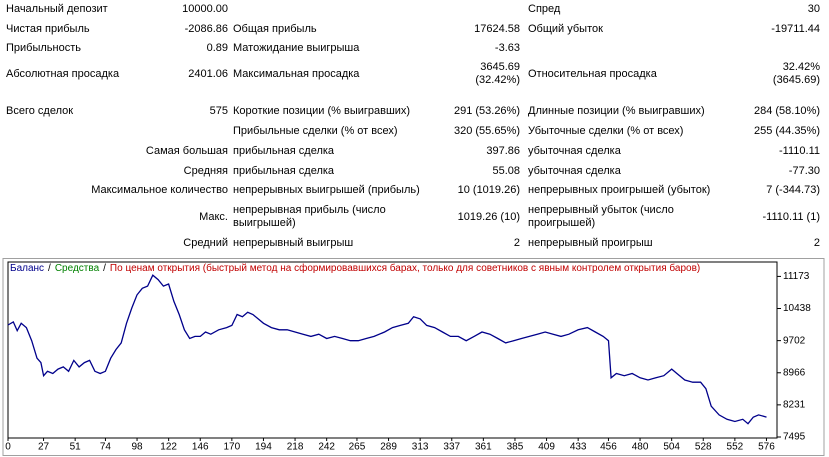 The width and height of the screenshot is (829, 457). I want to click on legend-item: Баланс, so click(27, 268).